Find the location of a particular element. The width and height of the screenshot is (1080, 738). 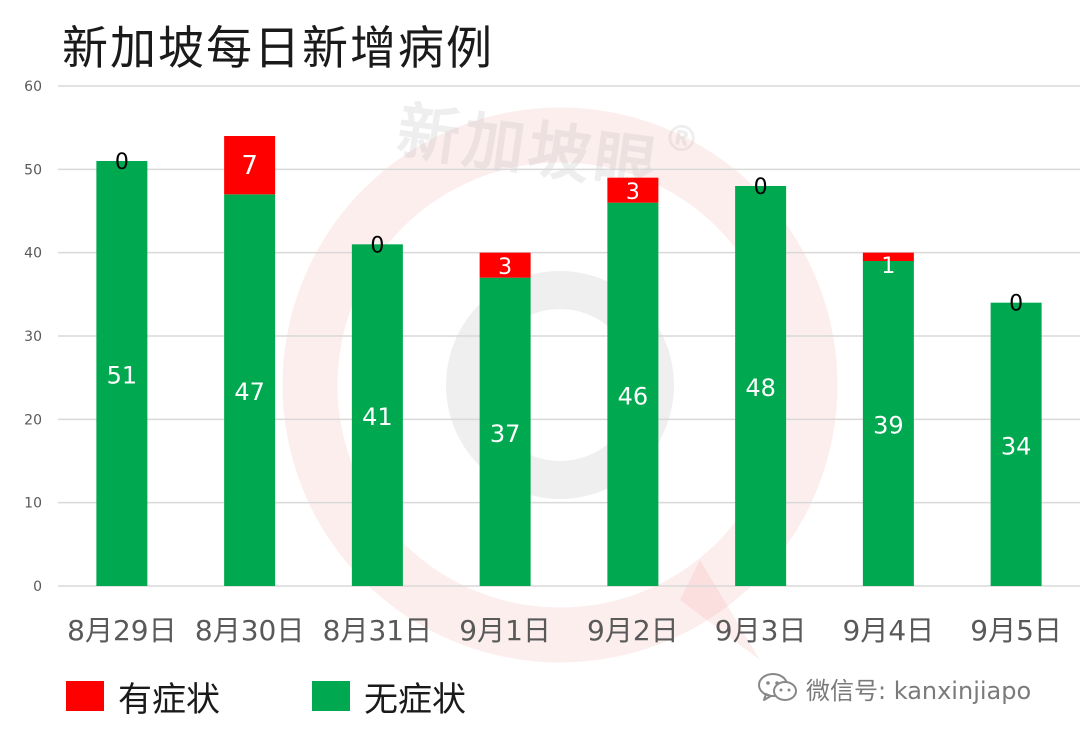

x-tick-label: 8月29日 is located at coordinates (121, 630).